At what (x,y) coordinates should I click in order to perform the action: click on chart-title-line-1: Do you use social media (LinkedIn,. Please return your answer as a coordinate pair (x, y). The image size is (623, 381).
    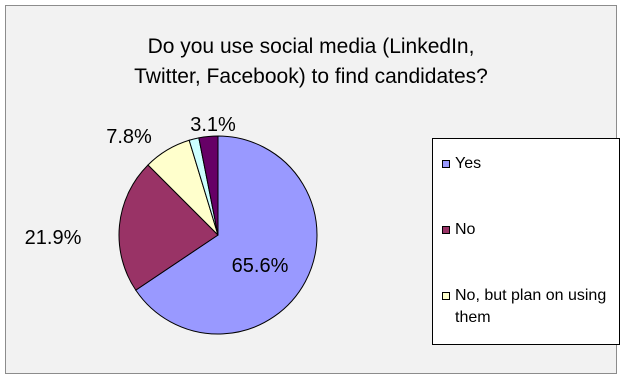
    Looking at the image, I should click on (311, 46).